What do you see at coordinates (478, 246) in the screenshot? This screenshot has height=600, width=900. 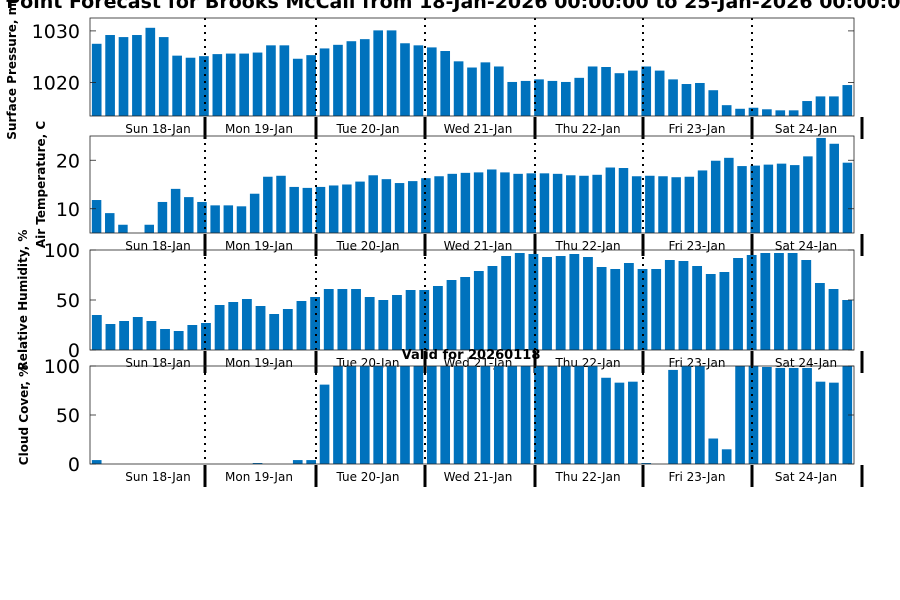 I see `x-tick-label: Wed 21-Jan` at bounding box center [478, 246].